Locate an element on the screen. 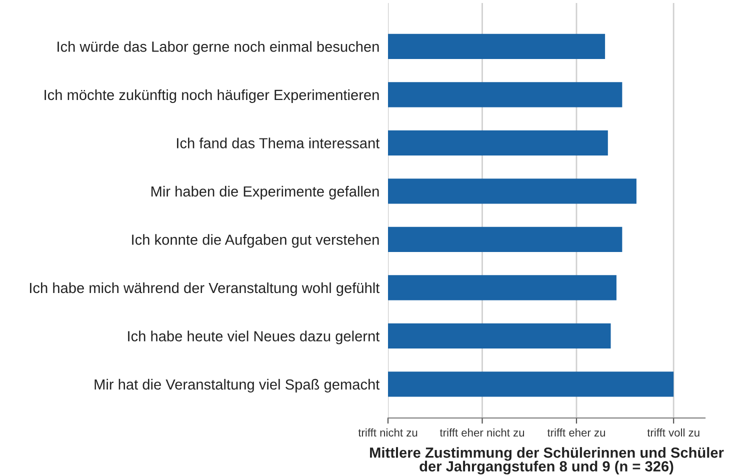  y-tick-label: Ich habe heute viel Neues dazu gelernt is located at coordinates (254, 337).